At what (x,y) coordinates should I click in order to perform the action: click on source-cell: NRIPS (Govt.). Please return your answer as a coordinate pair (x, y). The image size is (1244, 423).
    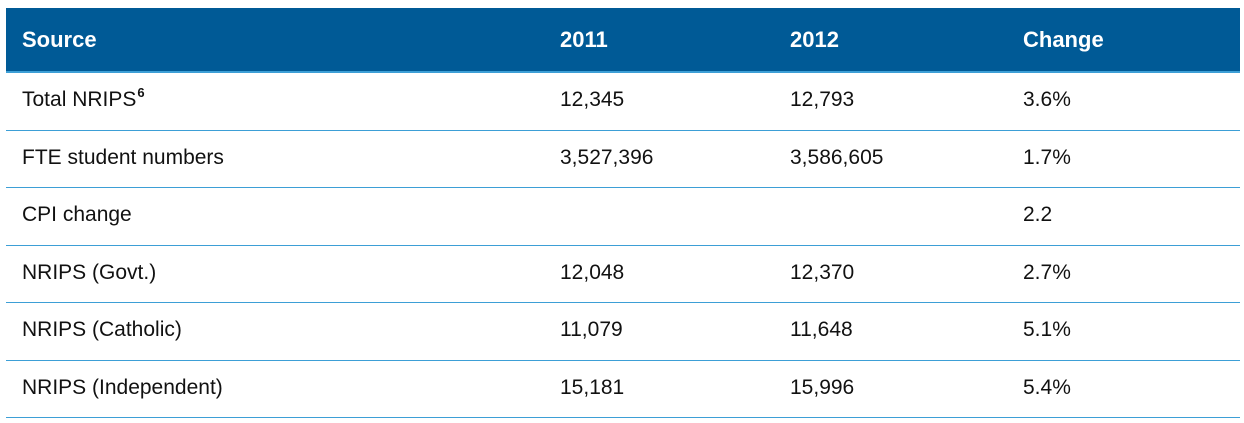
    Looking at the image, I should click on (275, 274).